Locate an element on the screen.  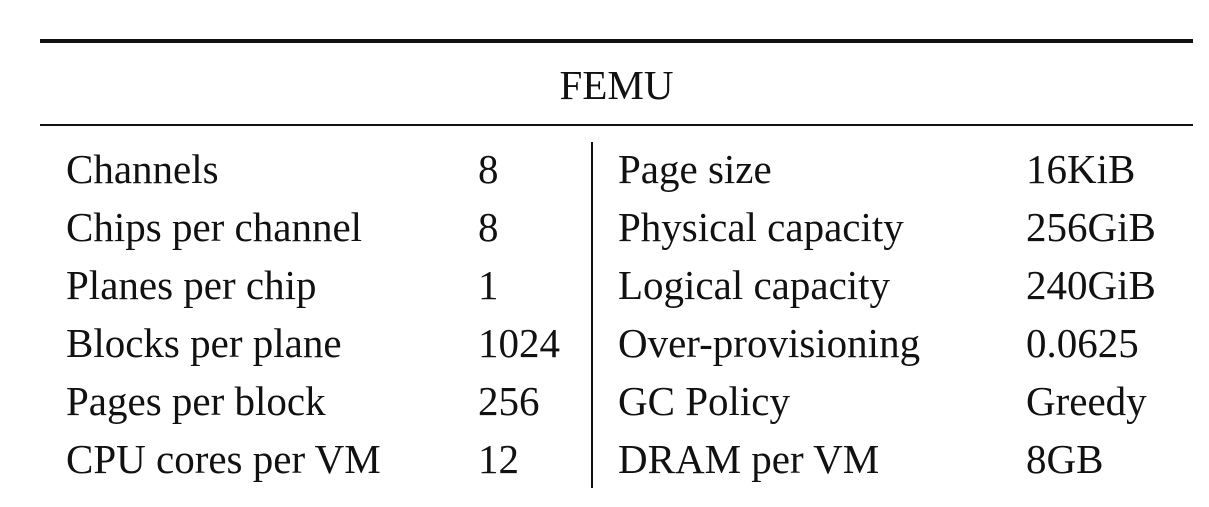
table-top-rule is located at coordinates (616, 41).